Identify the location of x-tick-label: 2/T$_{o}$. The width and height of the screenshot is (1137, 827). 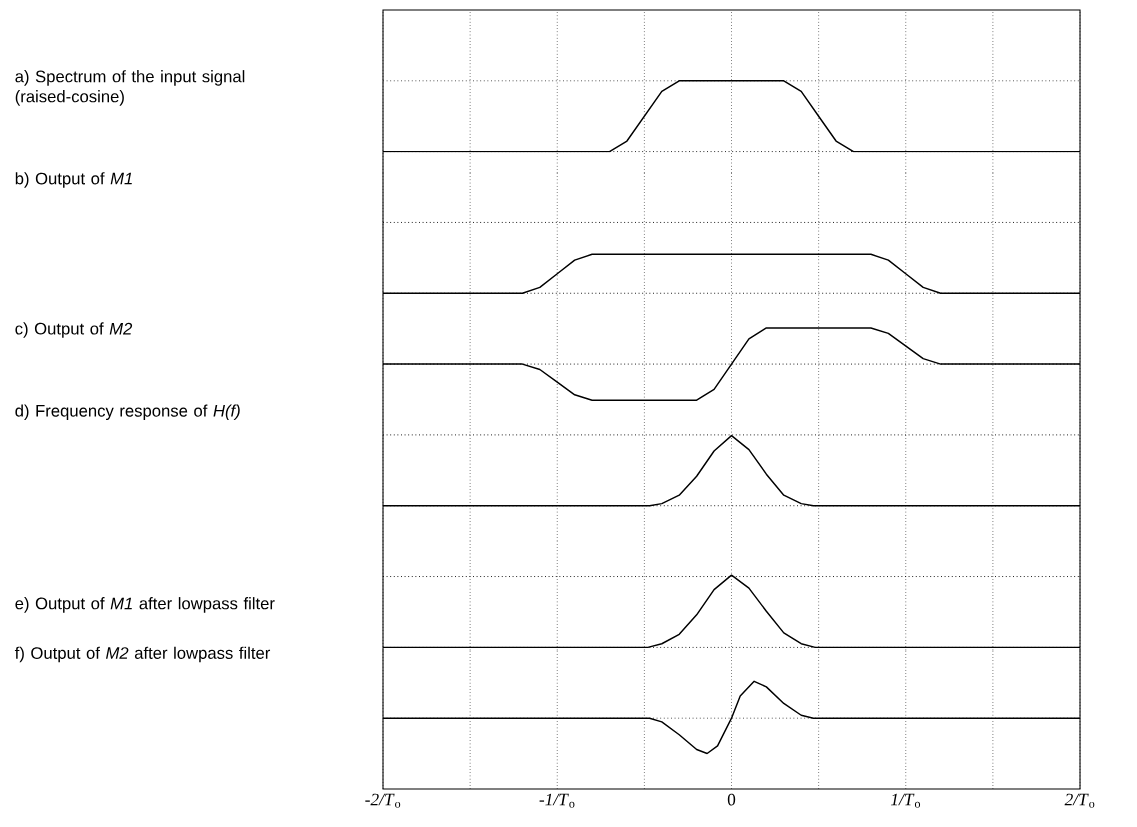
(1079, 800).